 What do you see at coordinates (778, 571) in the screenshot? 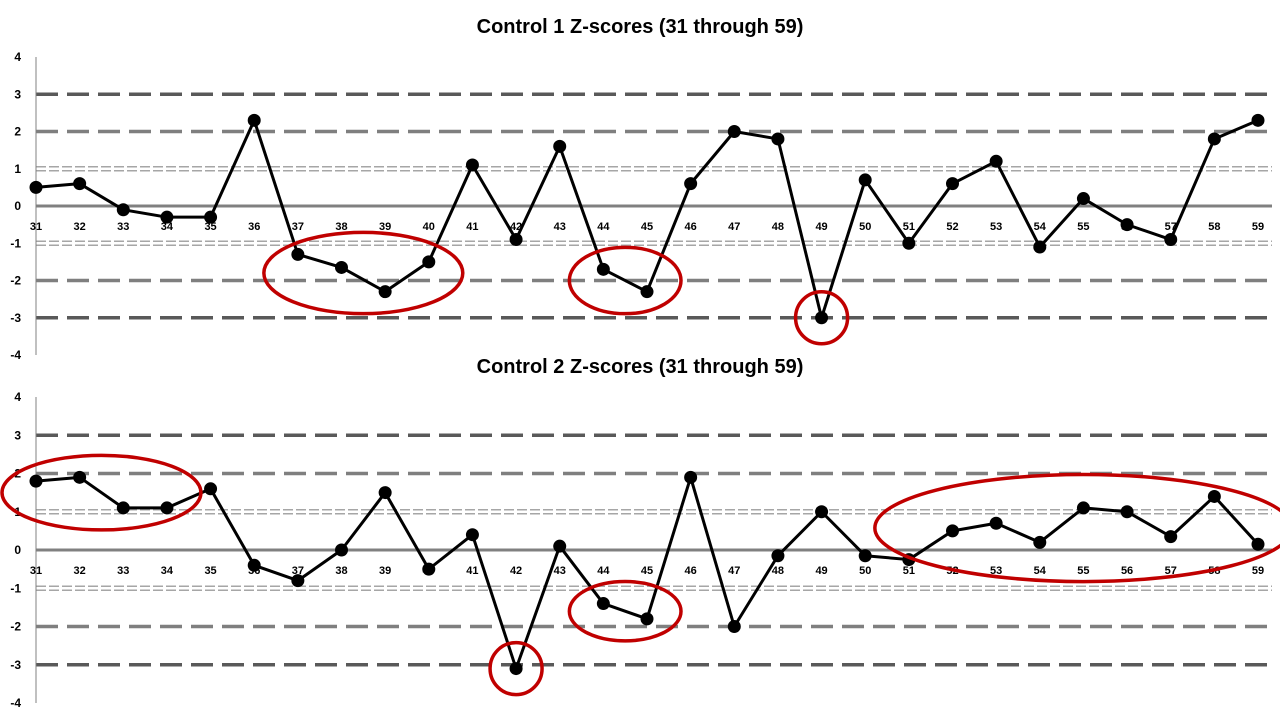
I see `x-tick-label: 48` at bounding box center [778, 571].